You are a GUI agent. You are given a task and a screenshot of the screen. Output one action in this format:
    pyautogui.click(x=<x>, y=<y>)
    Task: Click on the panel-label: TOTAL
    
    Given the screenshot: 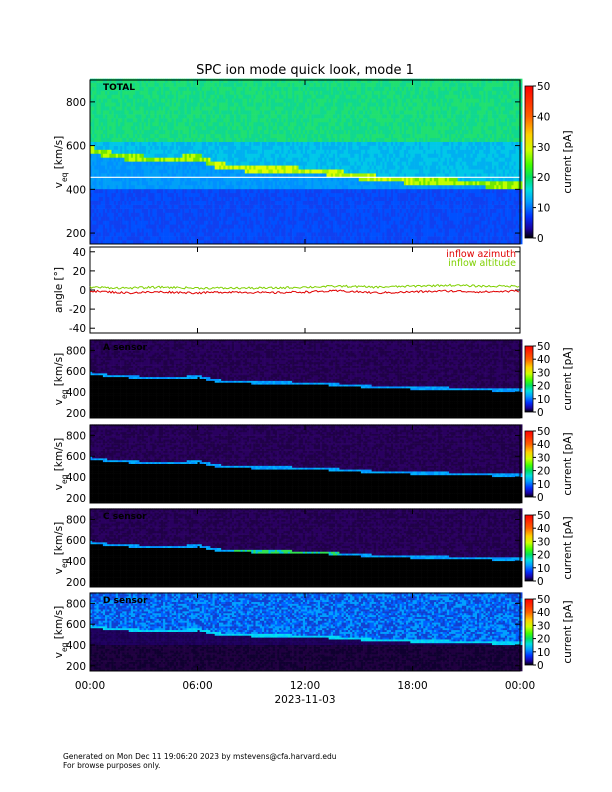 What is the action you would take?
    pyautogui.click(x=119, y=88)
    